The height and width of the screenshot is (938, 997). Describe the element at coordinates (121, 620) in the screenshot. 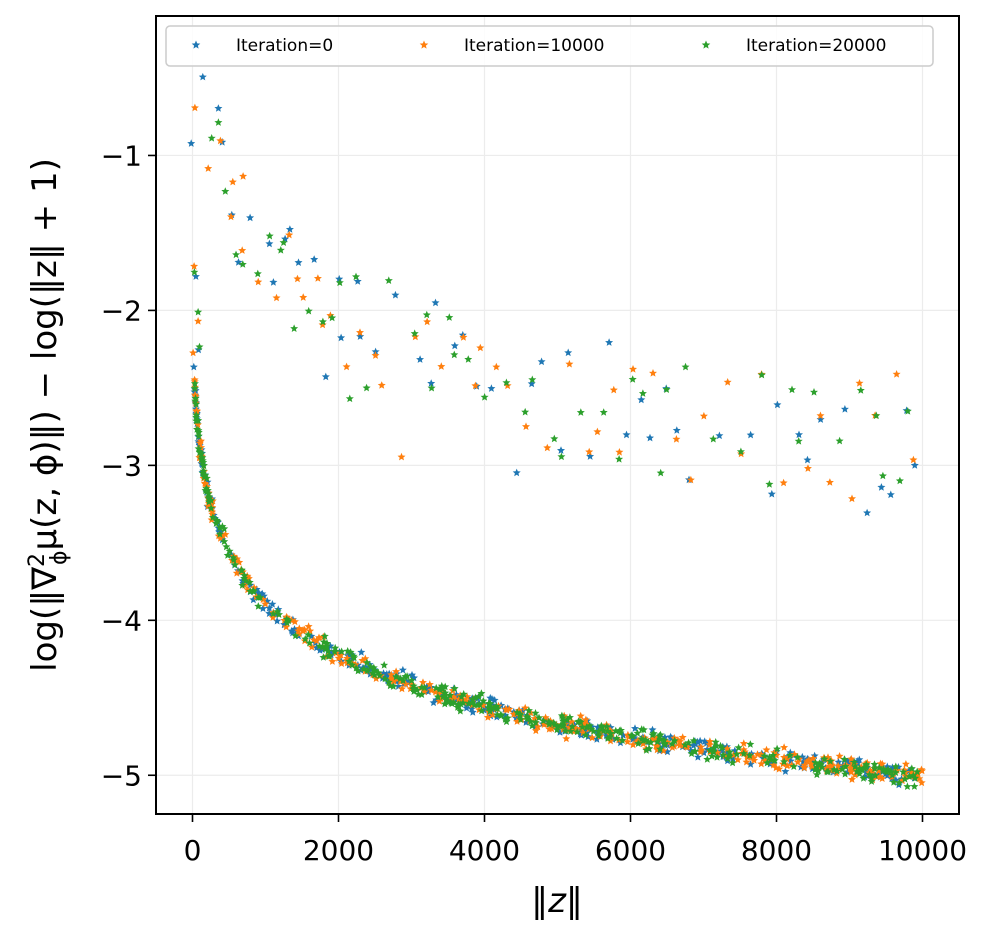

I see `y-tick-label-3: −4` at that location.